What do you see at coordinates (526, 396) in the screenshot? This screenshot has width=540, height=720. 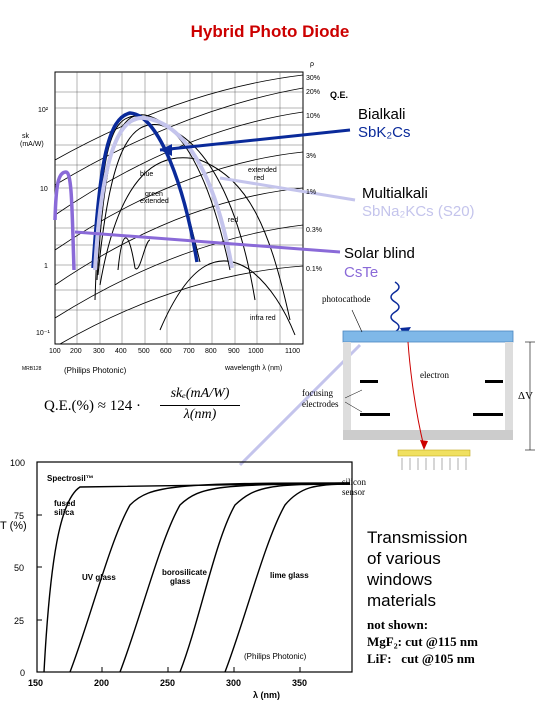 I see `delta-v-label: ΔV` at bounding box center [526, 396].